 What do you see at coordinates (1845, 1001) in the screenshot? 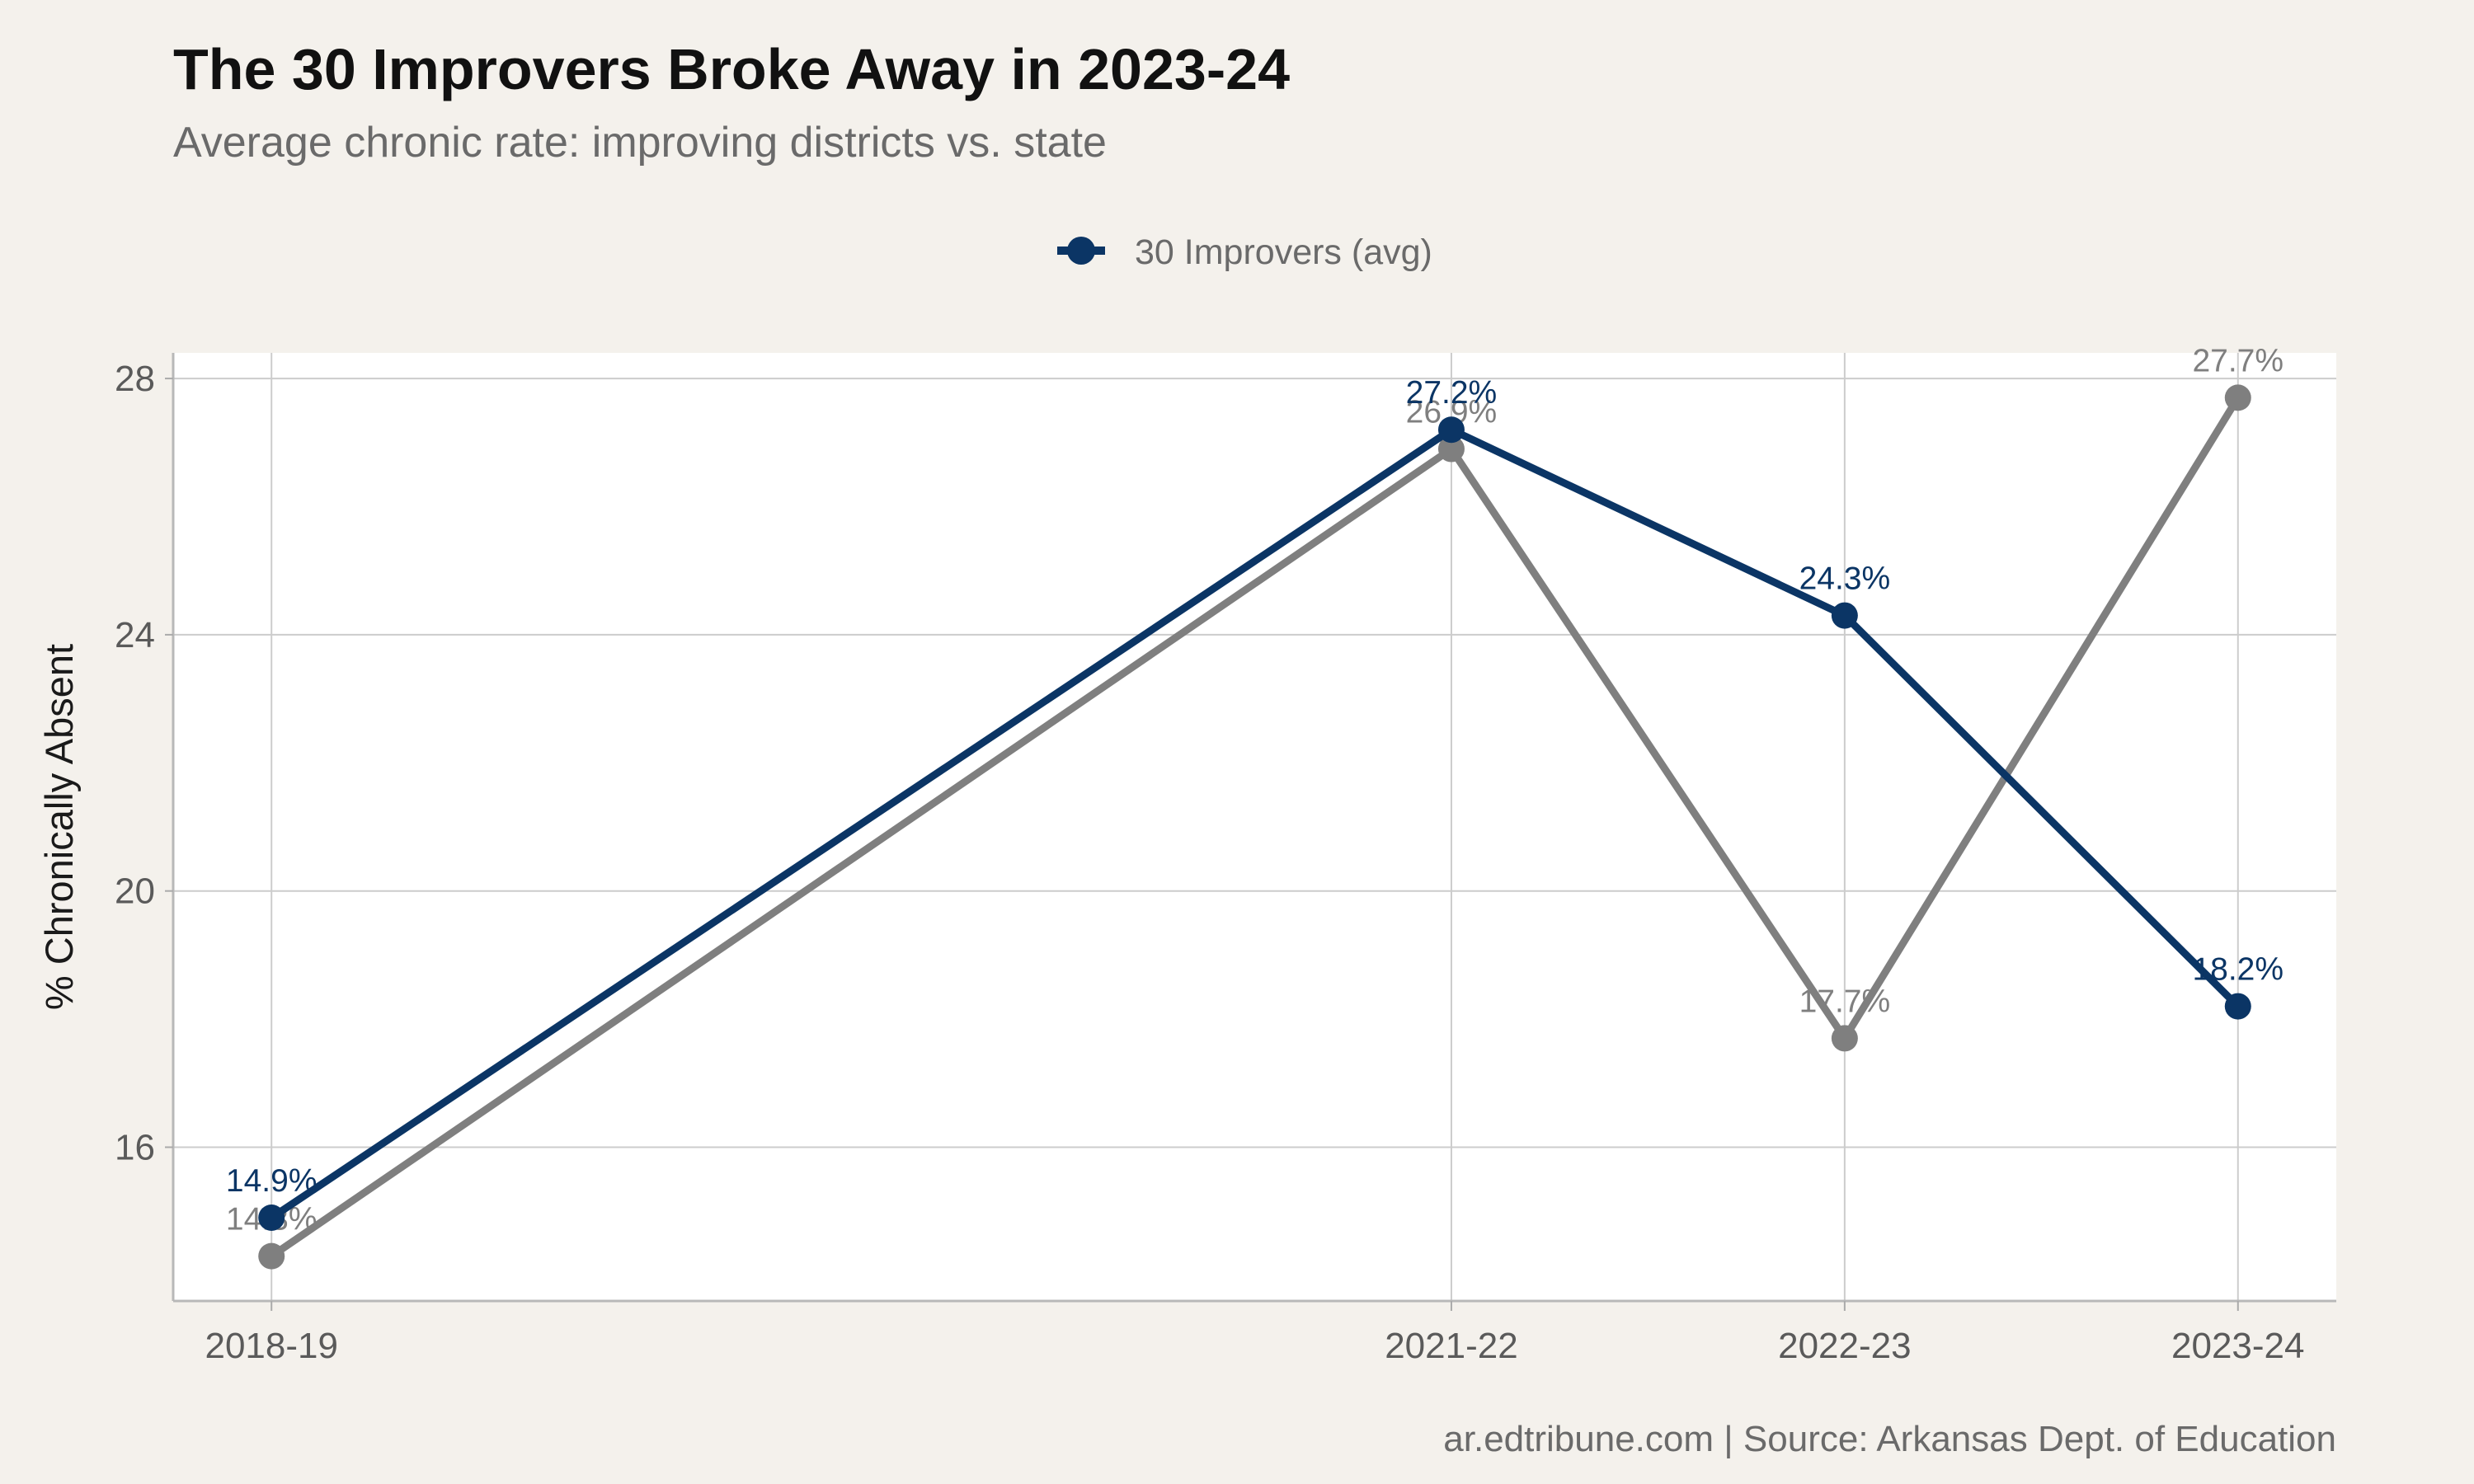
I see `data-label: 17.7%` at bounding box center [1845, 1001].